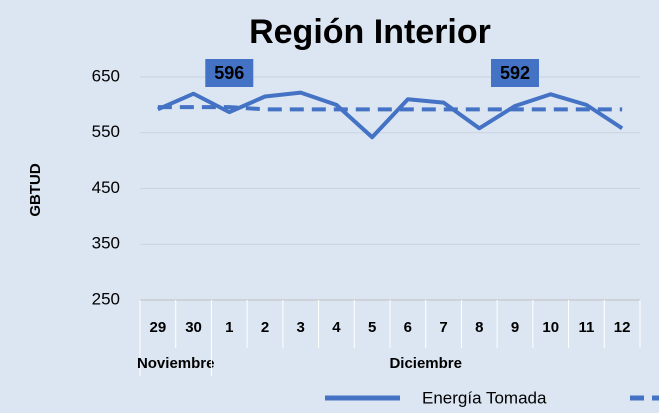 Image resolution: width=659 pixels, height=413 pixels. I want to click on x-tick-label: 9, so click(515, 327).